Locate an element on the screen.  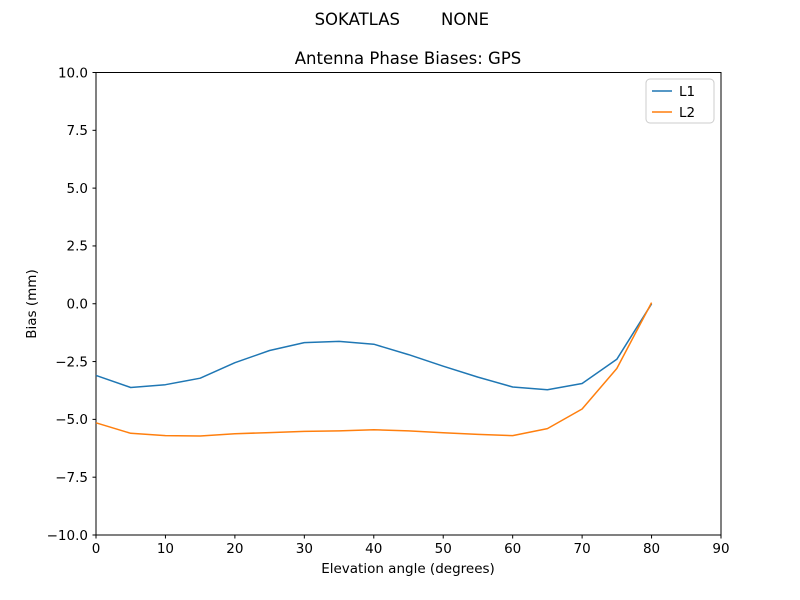
y-tick-label: 0.0 is located at coordinates (77, 305).